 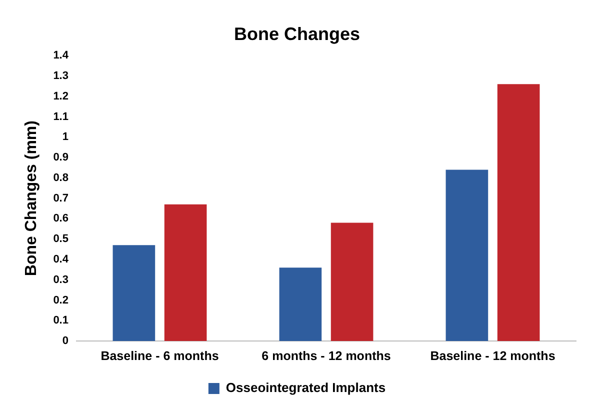 I want to click on y-tick-label: 0.6, so click(x=60, y=218).